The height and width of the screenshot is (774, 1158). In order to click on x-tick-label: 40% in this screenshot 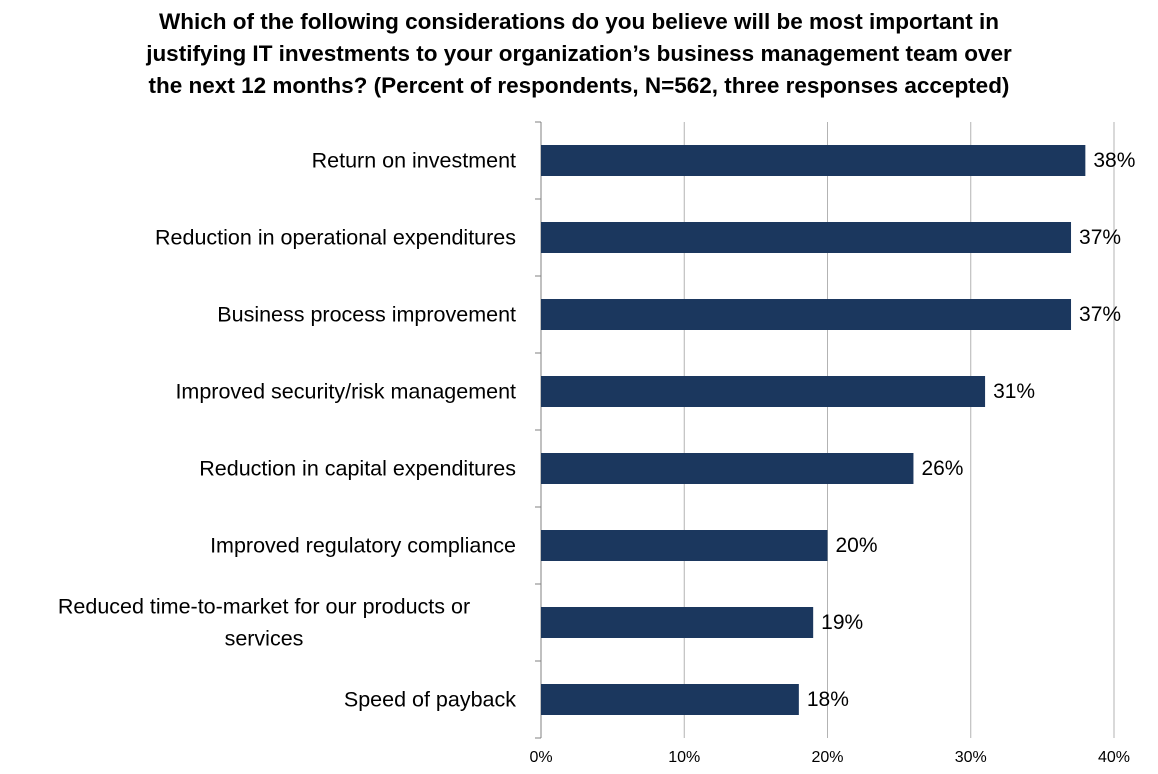, I will do `click(1114, 757)`.